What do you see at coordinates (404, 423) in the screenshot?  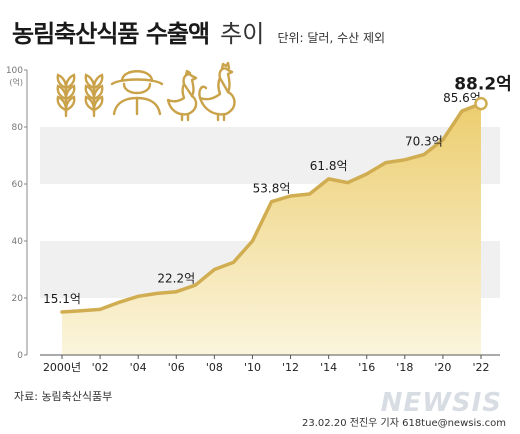 I see `credit-line: 23.02.20 전진우 기자 618tue@newsis.com` at bounding box center [404, 423].